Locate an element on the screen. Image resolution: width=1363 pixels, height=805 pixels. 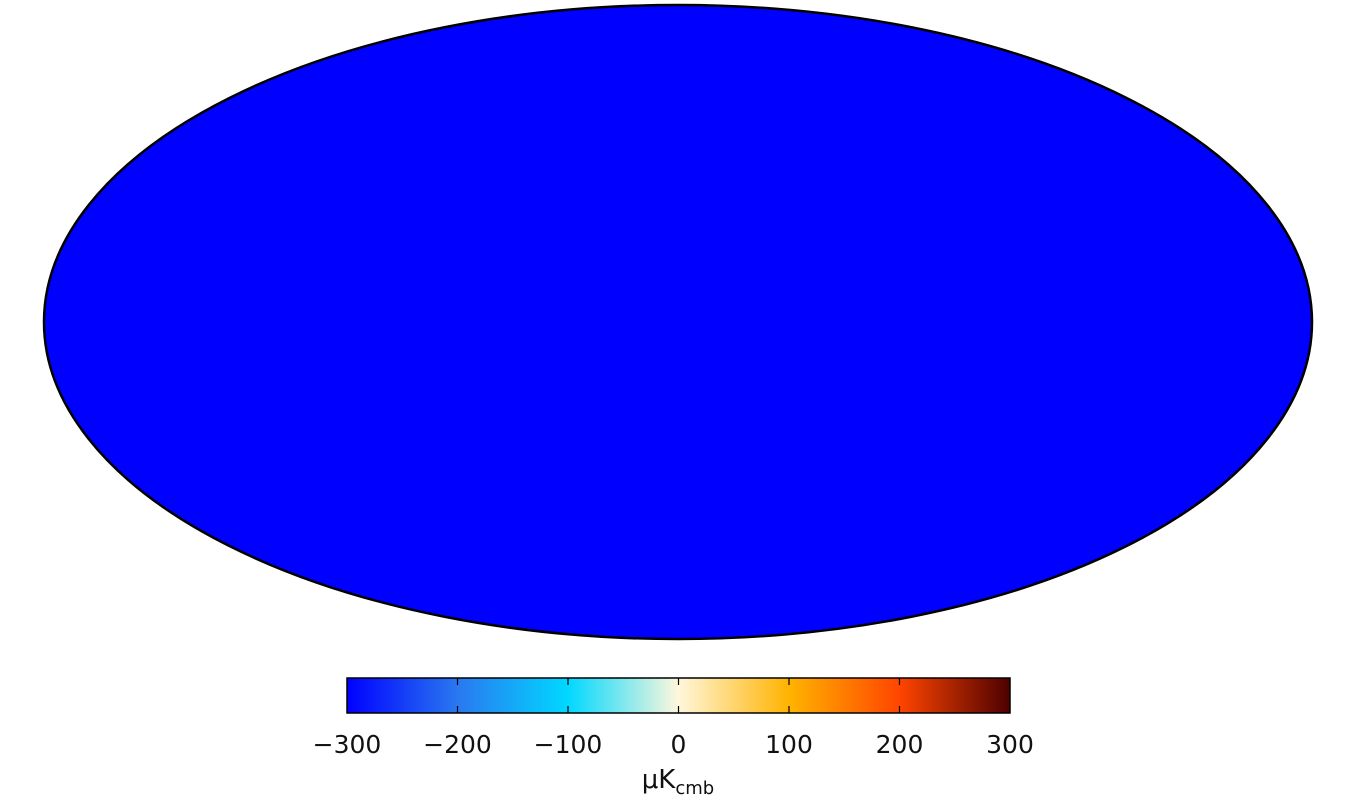
colorbar-tick-labels: −300 −200 −100 0 100 200 300 is located at coordinates (673, 744).